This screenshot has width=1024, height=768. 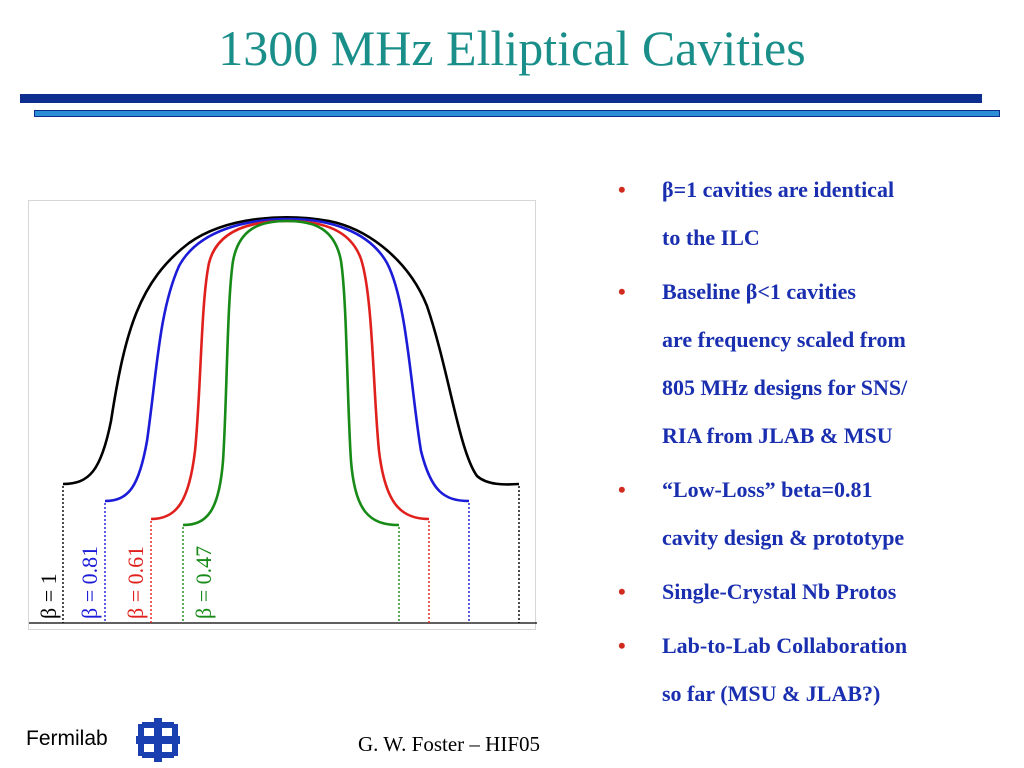 What do you see at coordinates (779, 591) in the screenshot?
I see `bullet-text: Single-Crystal Nb Protos` at bounding box center [779, 591].